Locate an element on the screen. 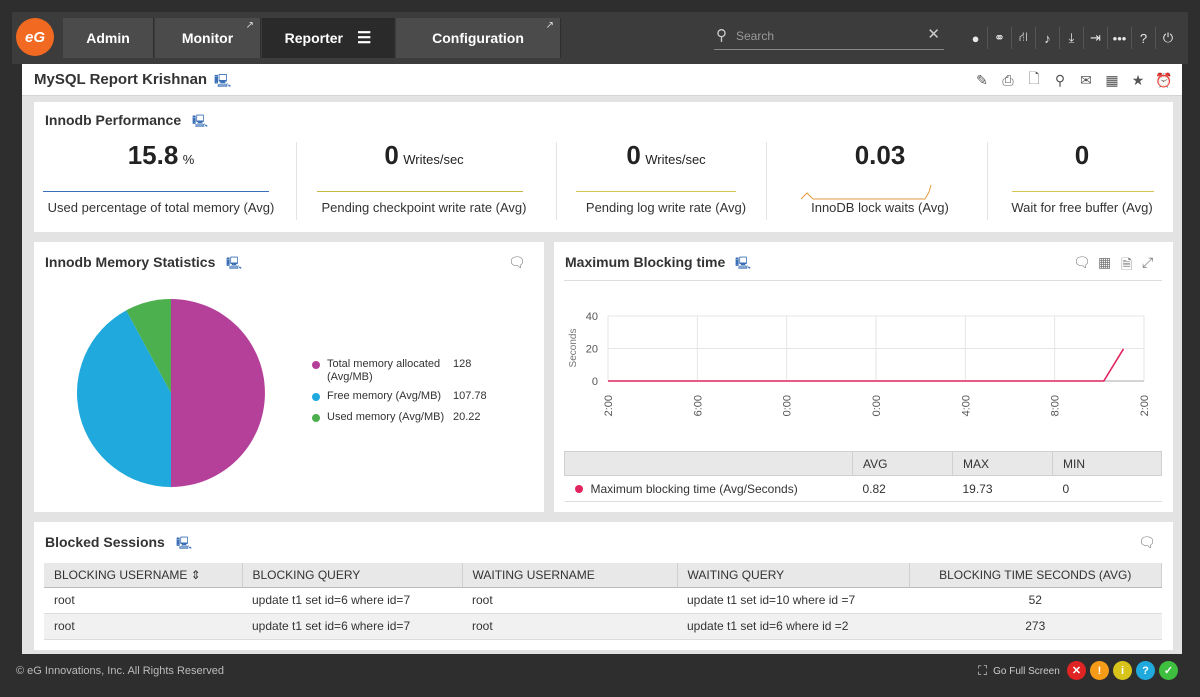 The height and width of the screenshot is (697, 1200). help-icon: ? is located at coordinates (1144, 38).